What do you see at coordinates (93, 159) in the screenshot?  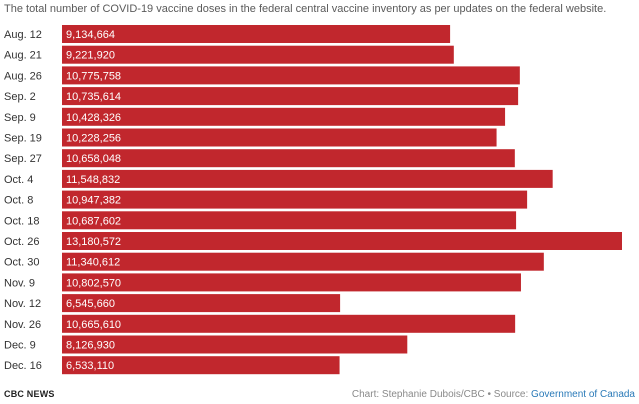 I see `value-label: 10,658,048` at bounding box center [93, 159].